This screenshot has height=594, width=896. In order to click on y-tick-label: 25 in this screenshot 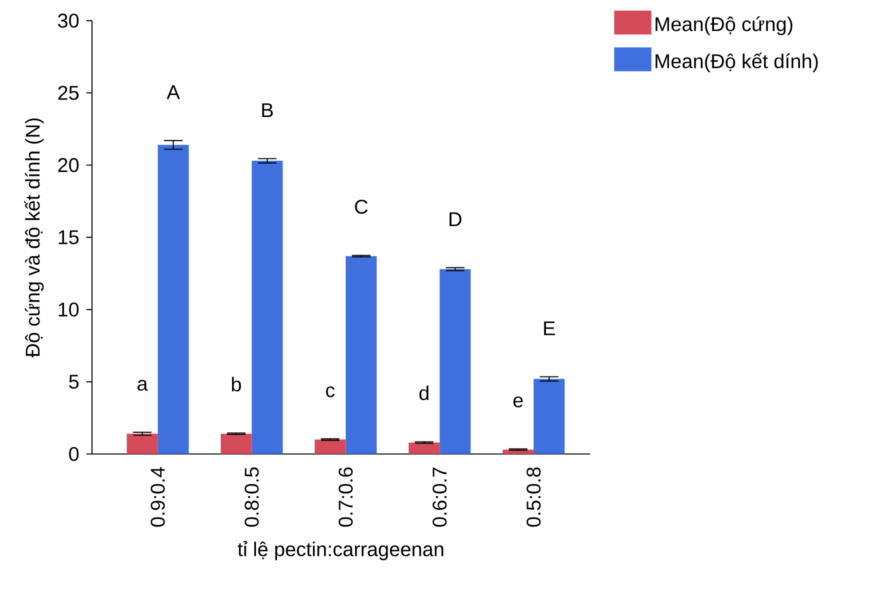, I will do `click(68, 93)`.